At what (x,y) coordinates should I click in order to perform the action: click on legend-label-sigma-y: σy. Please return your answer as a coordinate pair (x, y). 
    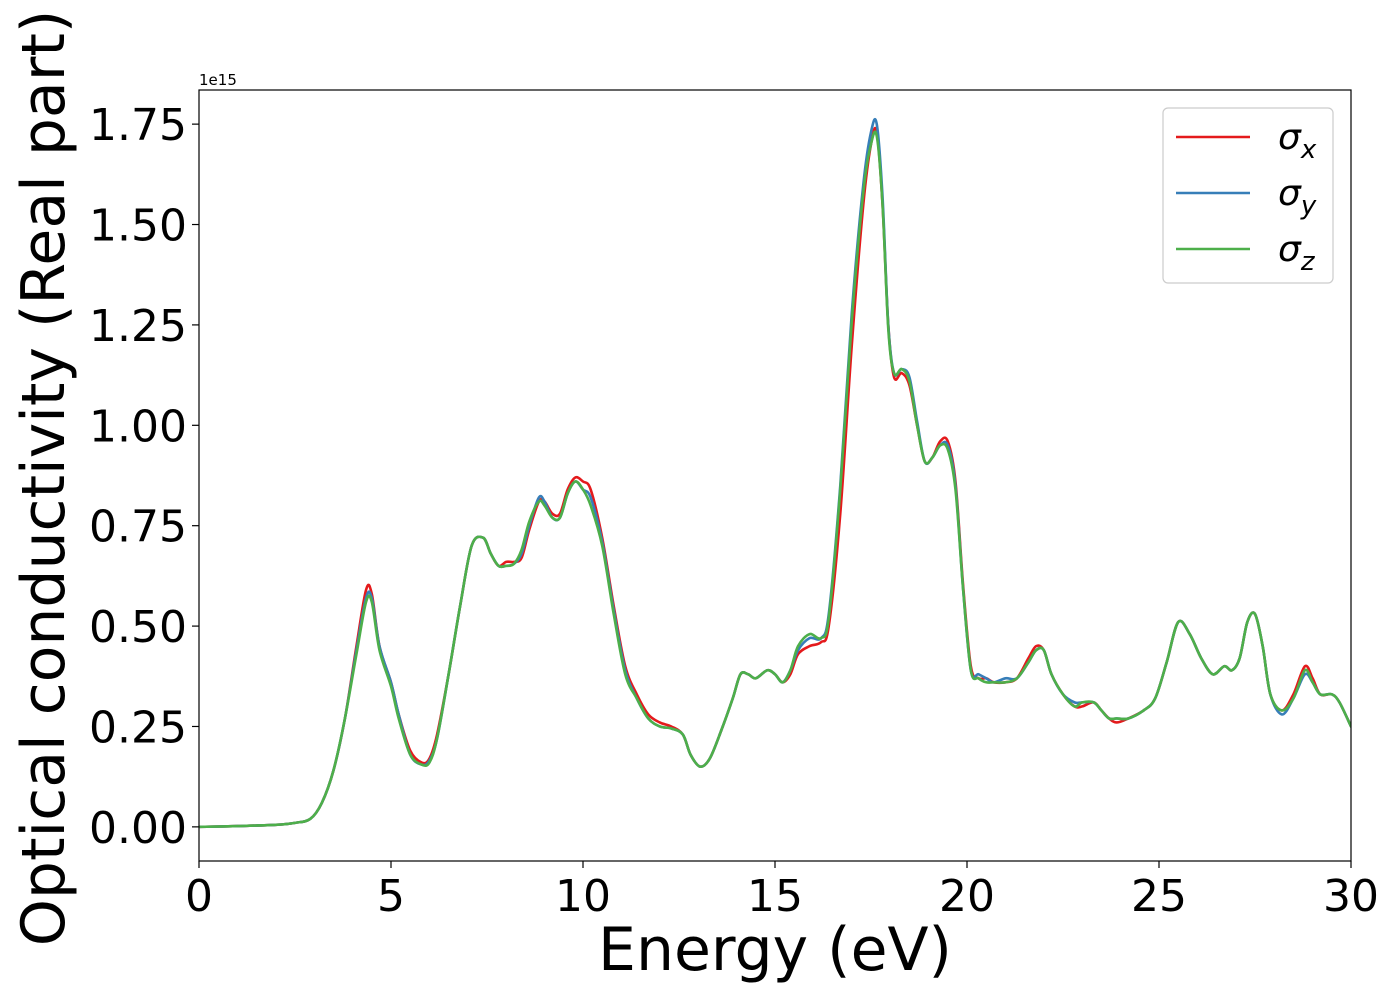
    Looking at the image, I should click on (1297, 197).